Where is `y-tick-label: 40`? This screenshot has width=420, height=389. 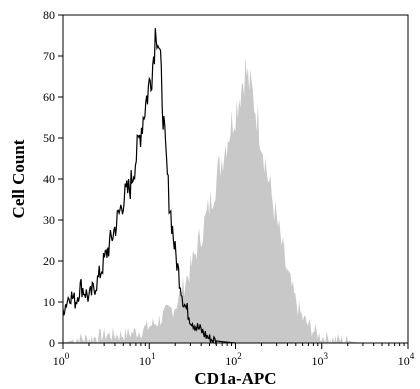
y-tick-label: 40 is located at coordinates (49, 179).